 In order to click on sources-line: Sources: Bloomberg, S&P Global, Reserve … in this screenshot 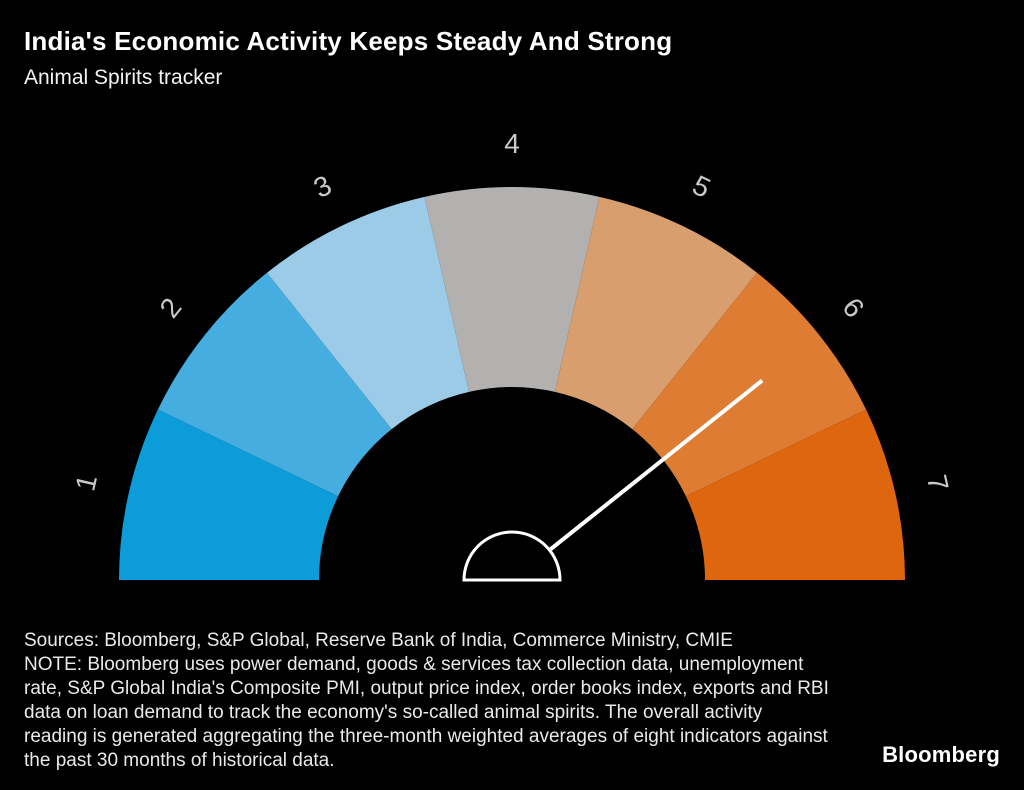, I will do `click(378, 640)`.